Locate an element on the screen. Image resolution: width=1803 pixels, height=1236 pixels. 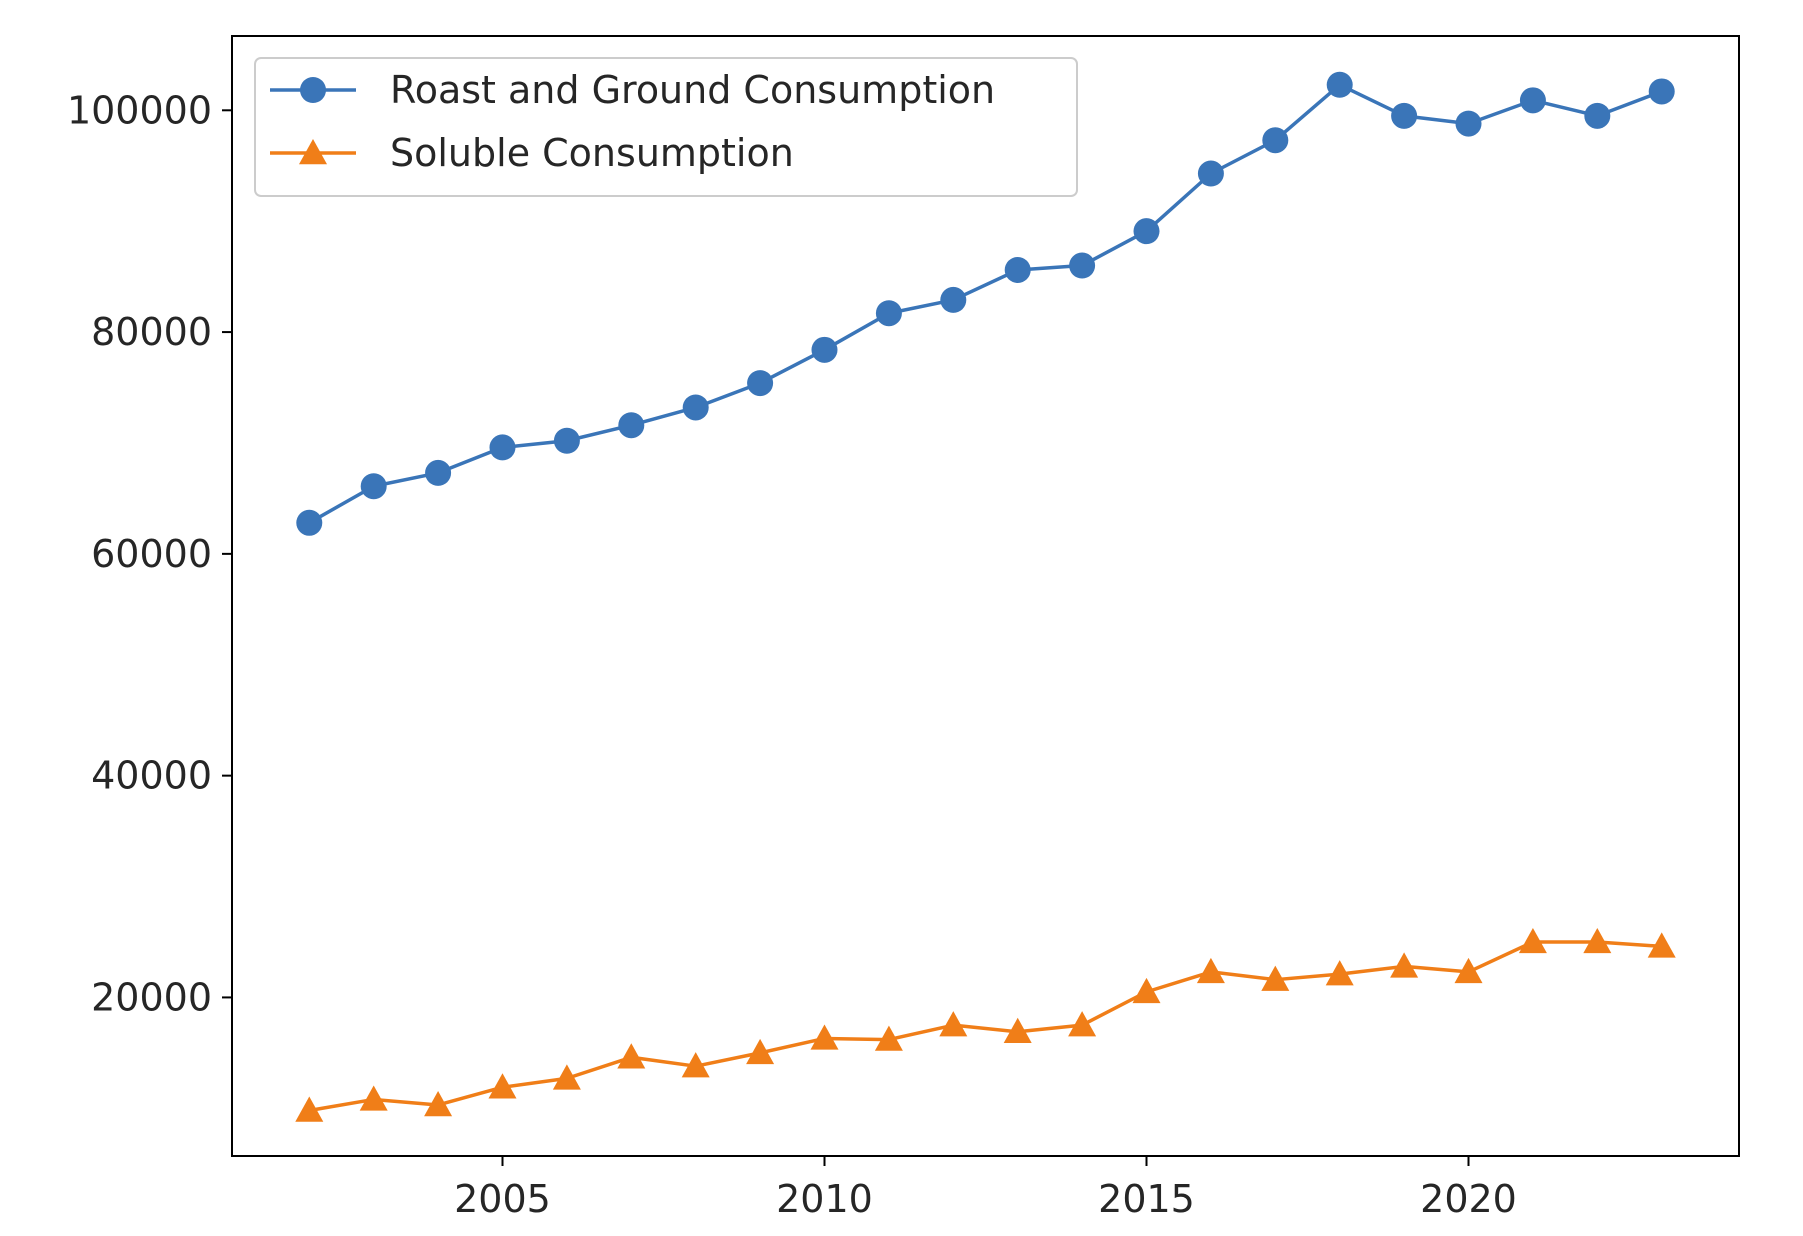
series-line-soluble is located at coordinates (985, 1026).